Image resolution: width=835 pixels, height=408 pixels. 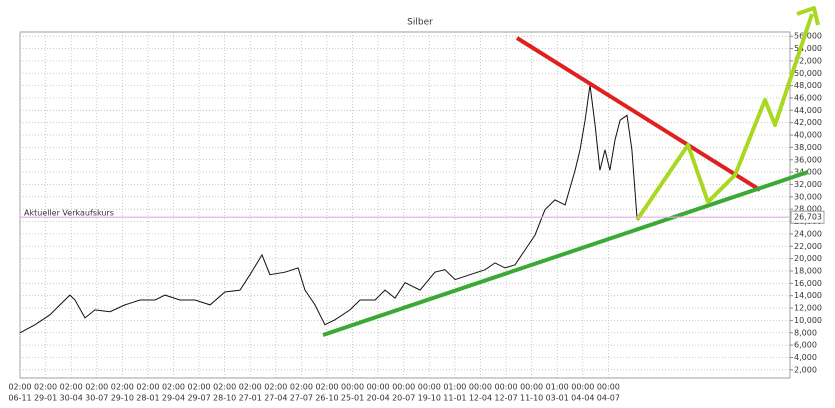 I want to click on y-tick-label: 14,000, so click(x=808, y=295).